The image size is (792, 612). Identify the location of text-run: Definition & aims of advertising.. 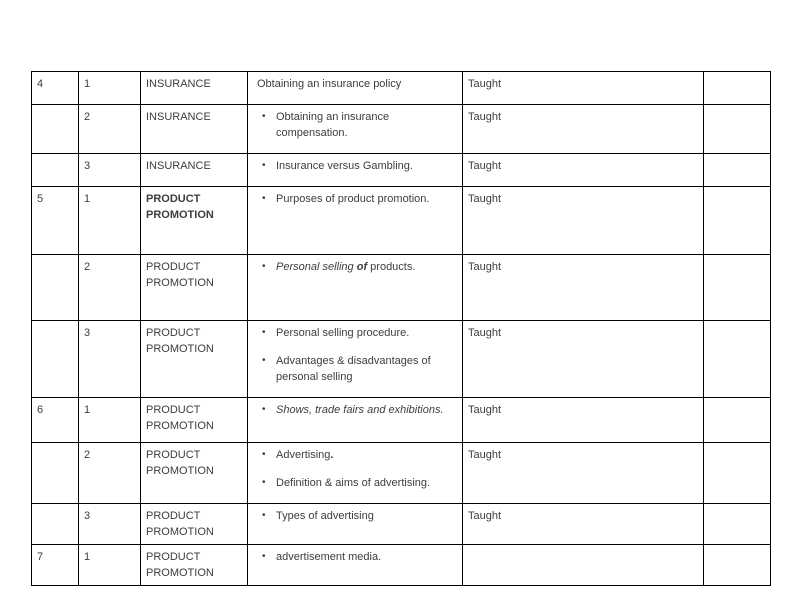
(353, 483).